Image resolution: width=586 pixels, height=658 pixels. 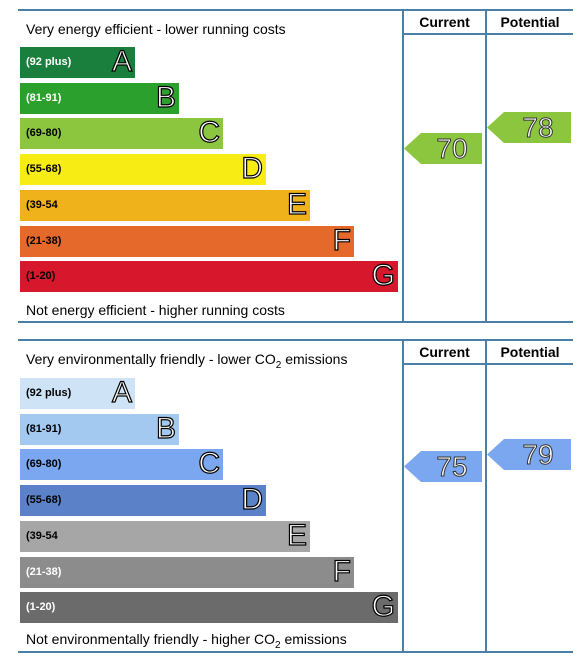 I want to click on current-rating-value: 70, so click(x=452, y=149).